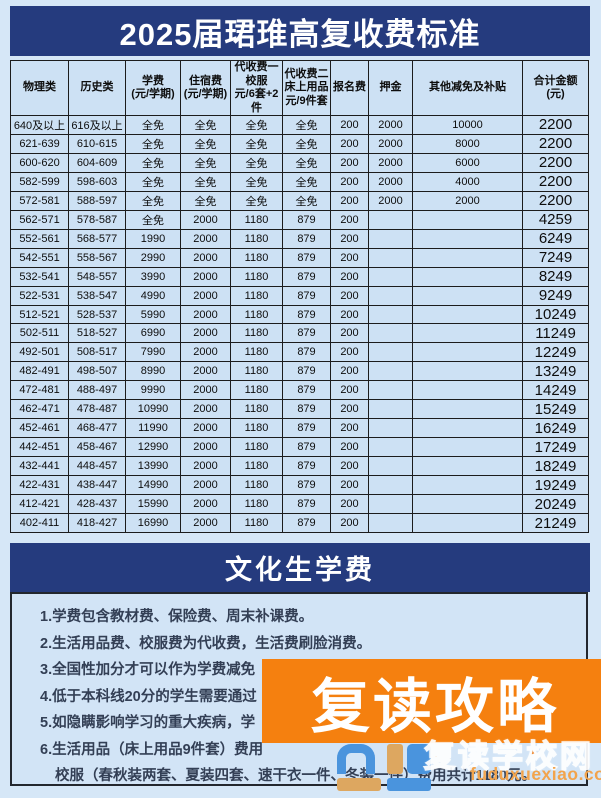  I want to click on table-cell: 502-511, so click(39, 333).